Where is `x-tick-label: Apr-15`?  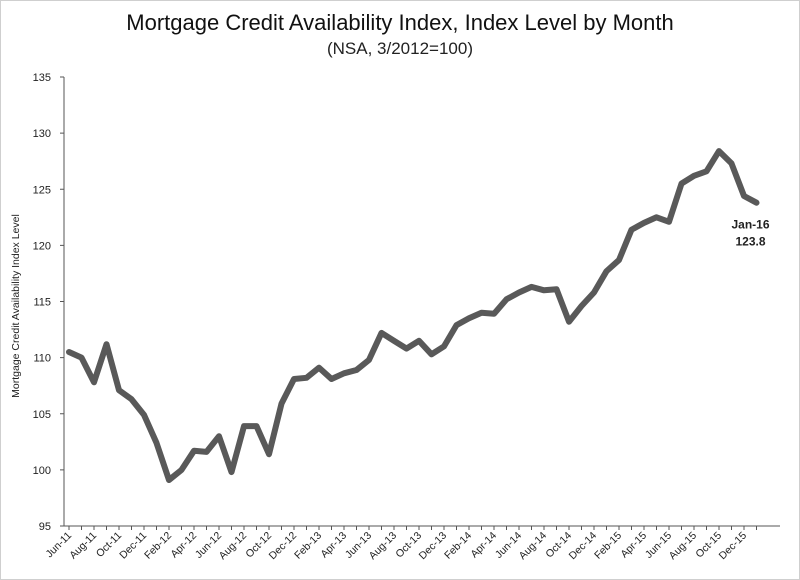
x-tick-label: Apr-15 is located at coordinates (633, 545).